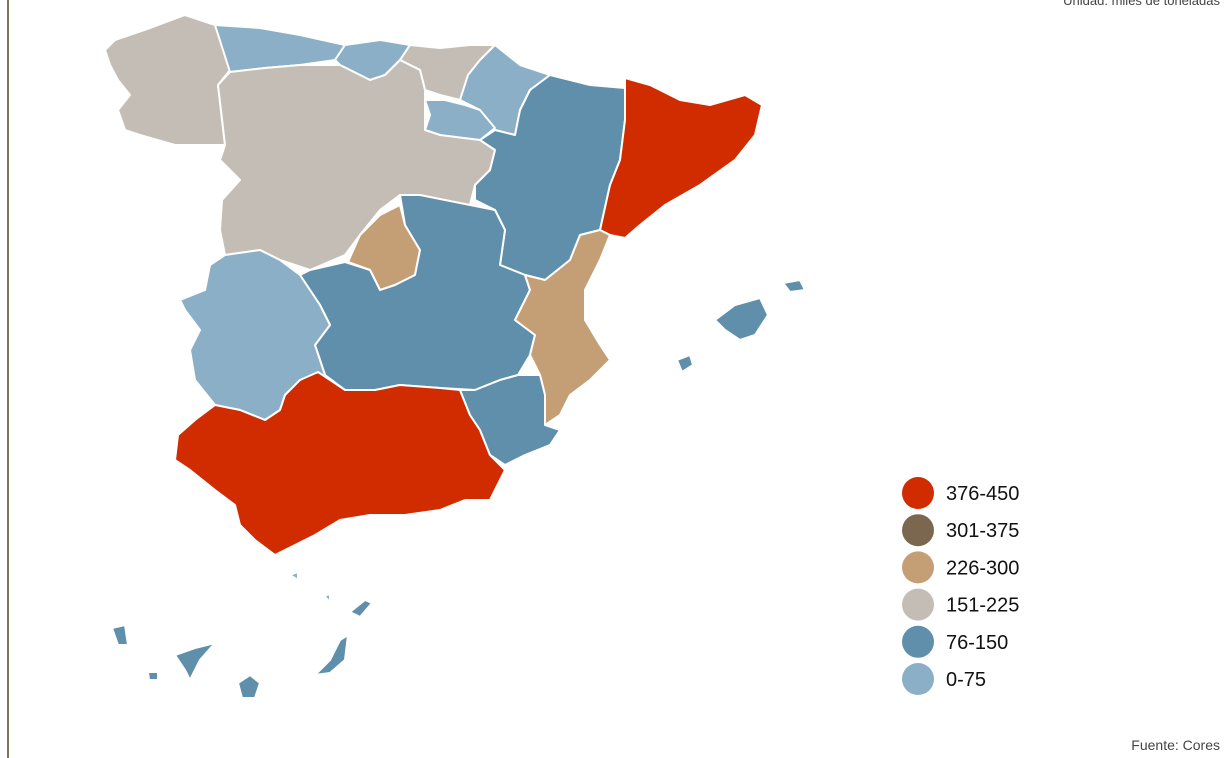 The height and width of the screenshot is (758, 1231). Describe the element at coordinates (977, 643) in the screenshot. I see `legend-label: 76-150` at that location.